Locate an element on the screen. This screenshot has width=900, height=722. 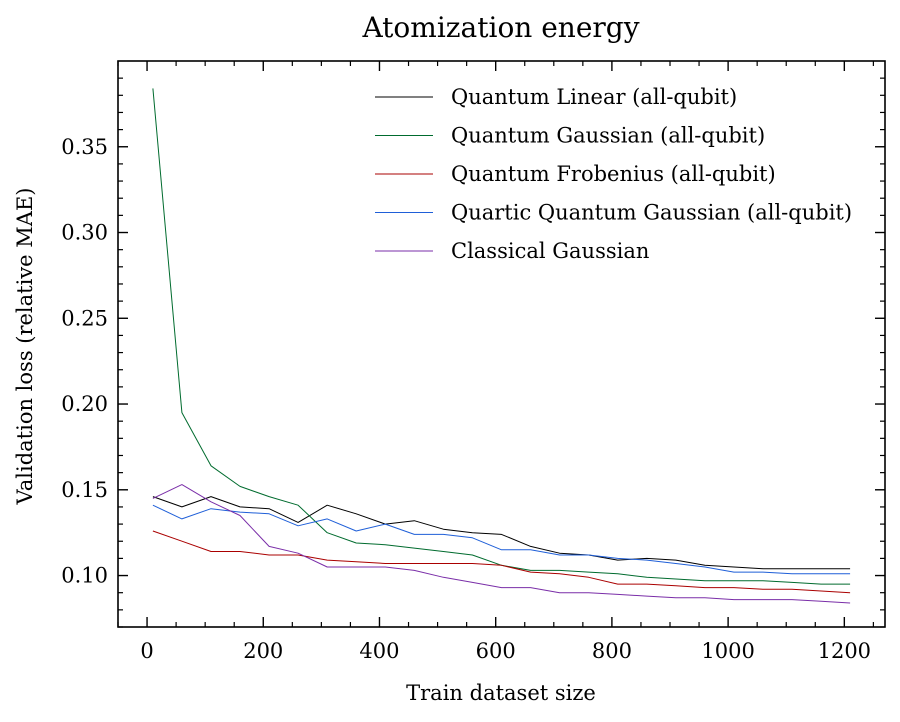
y-tick-label: 0.10 is located at coordinates (84, 576).